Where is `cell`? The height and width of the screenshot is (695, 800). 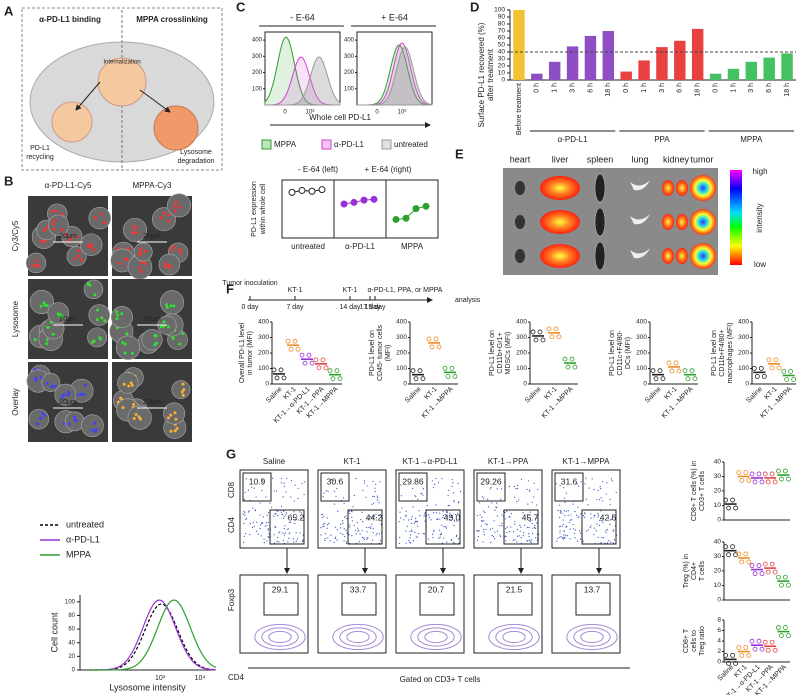
cell is located at coordinates (128, 383).